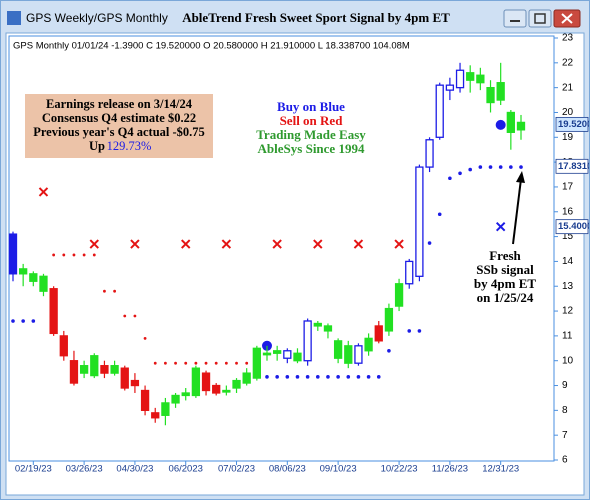 Image resolution: width=590 pixels, height=500 pixels. I want to click on note: Previous year's Q4 actual -$0.75, so click(119, 132).